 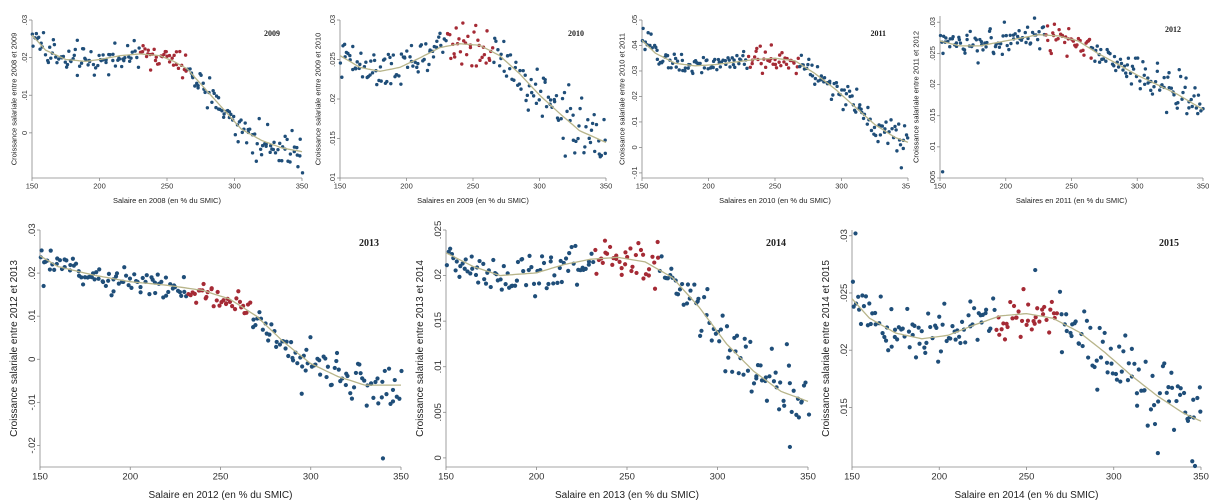 What do you see at coordinates (473, 93) in the screenshot?
I see `fitted-curve` at bounding box center [473, 93].